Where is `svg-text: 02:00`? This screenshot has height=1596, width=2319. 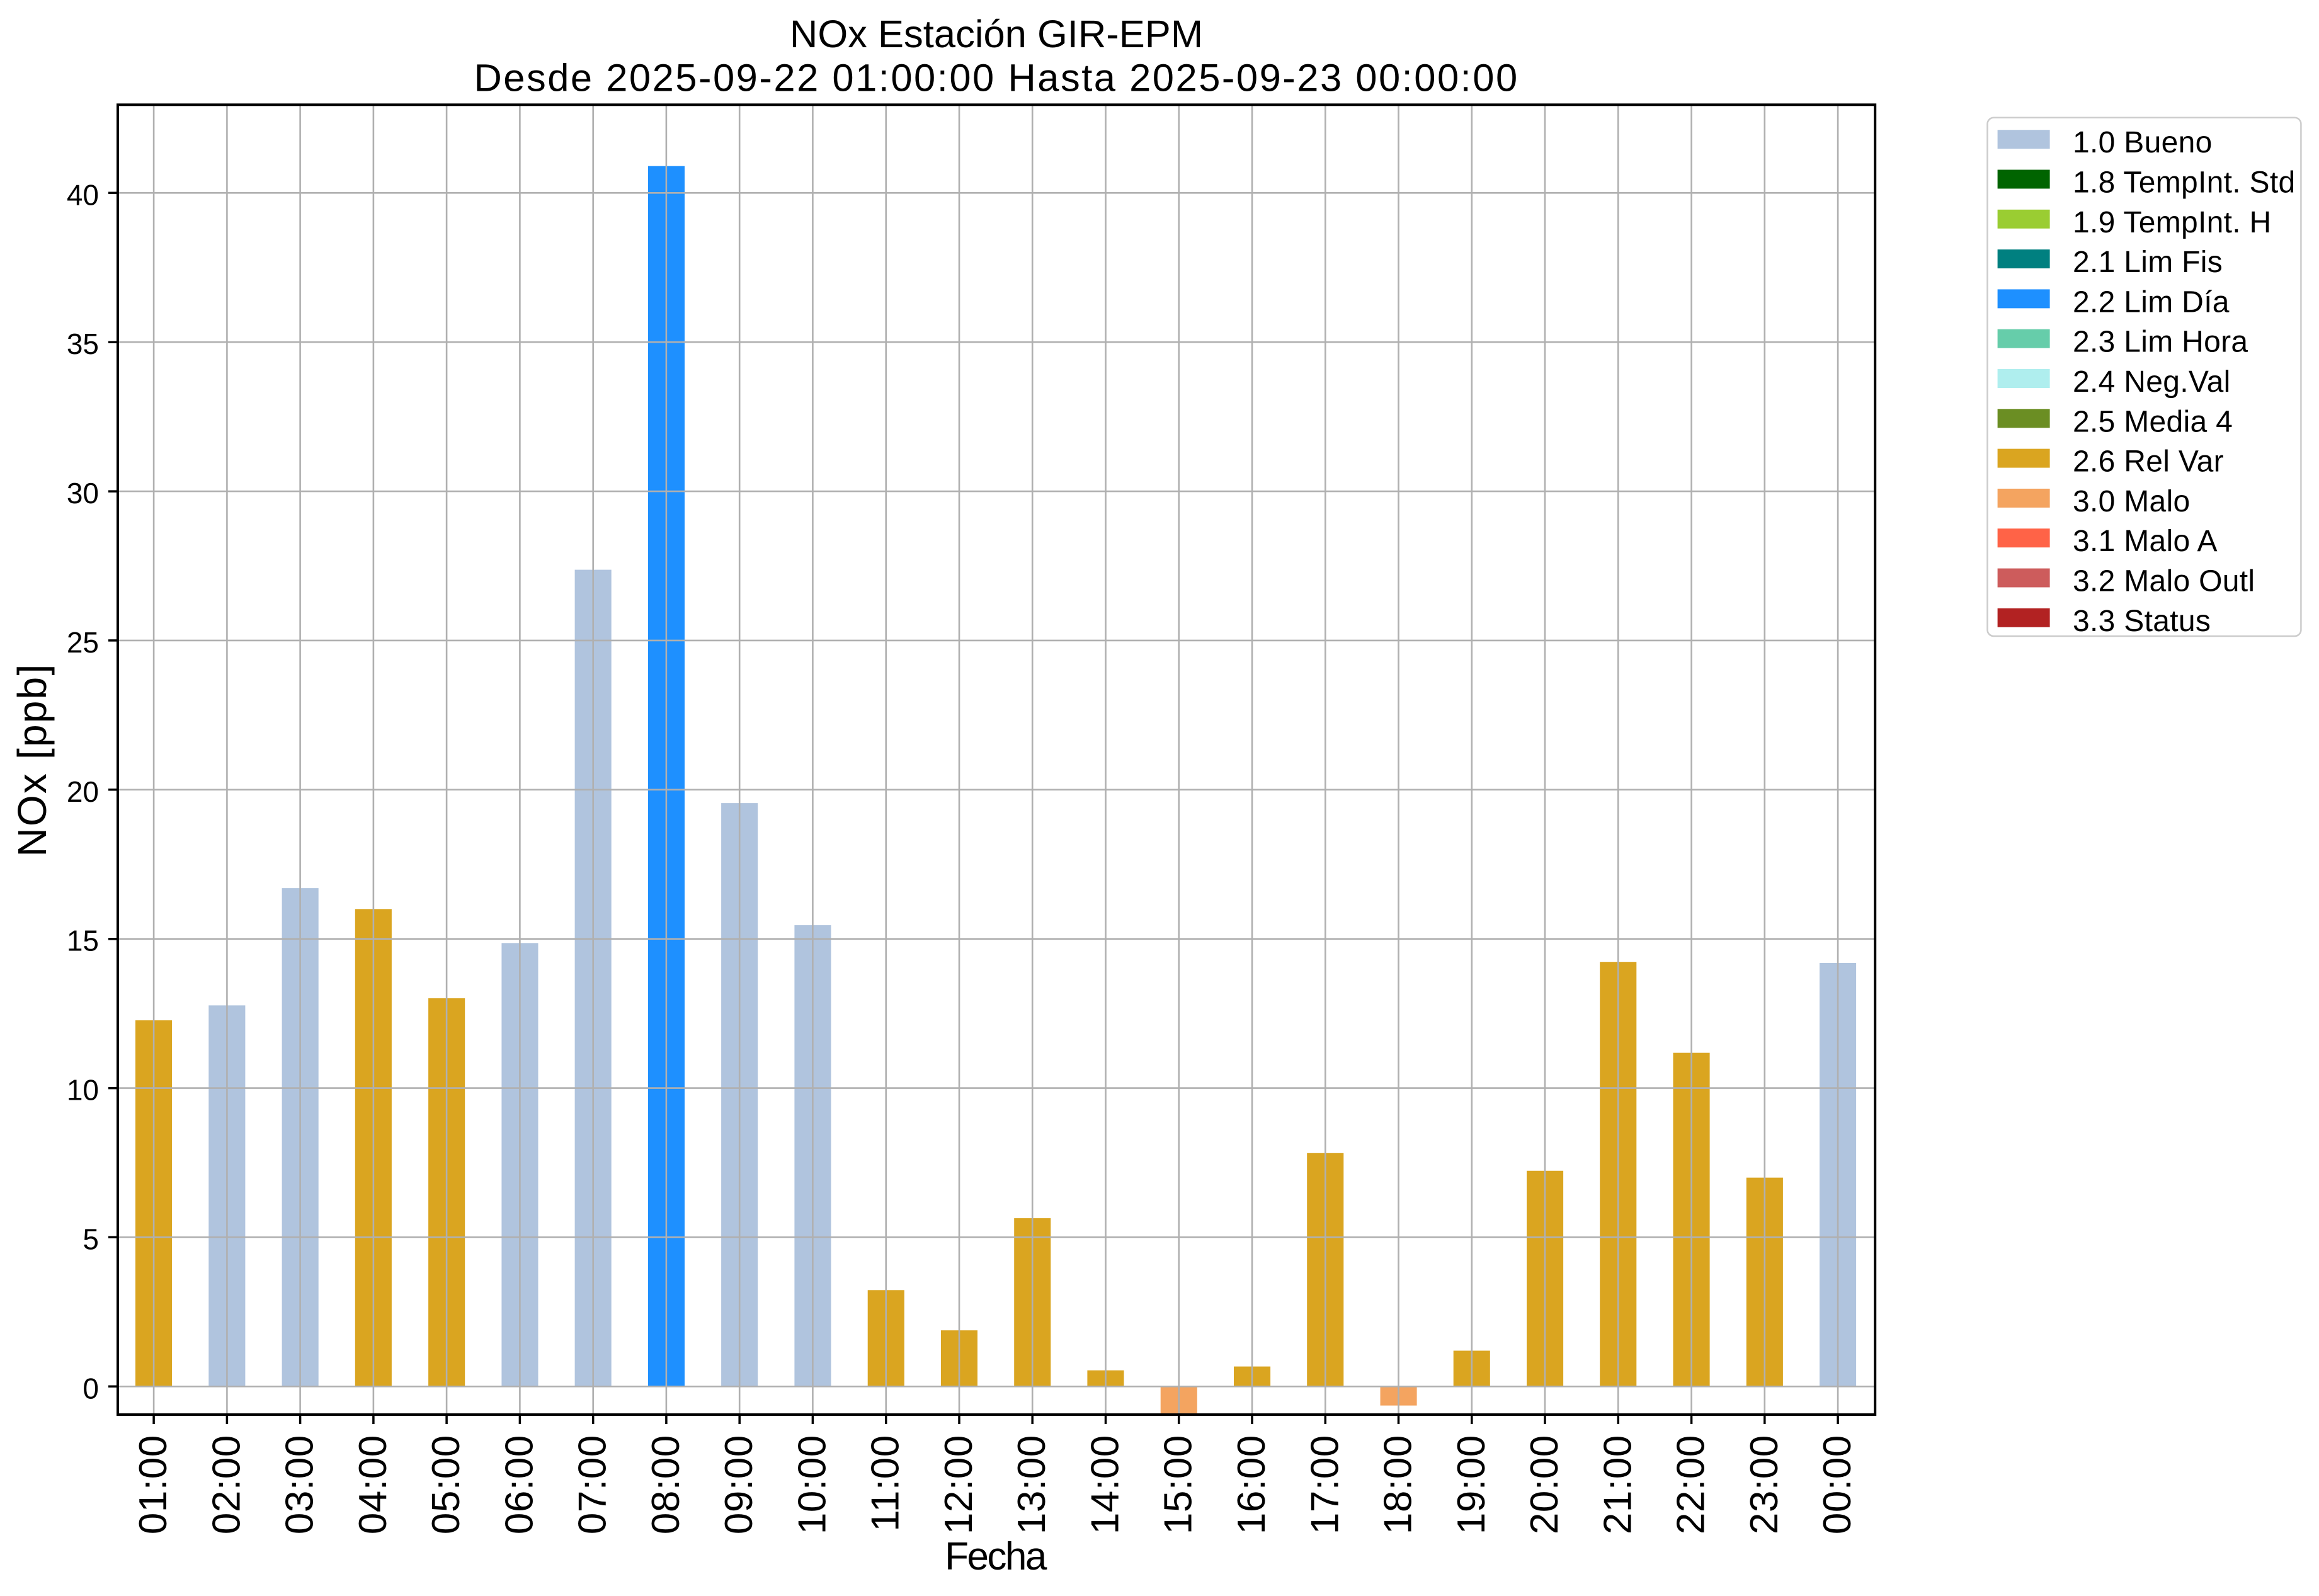 svg-text: 02:00 is located at coordinates (226, 1484).